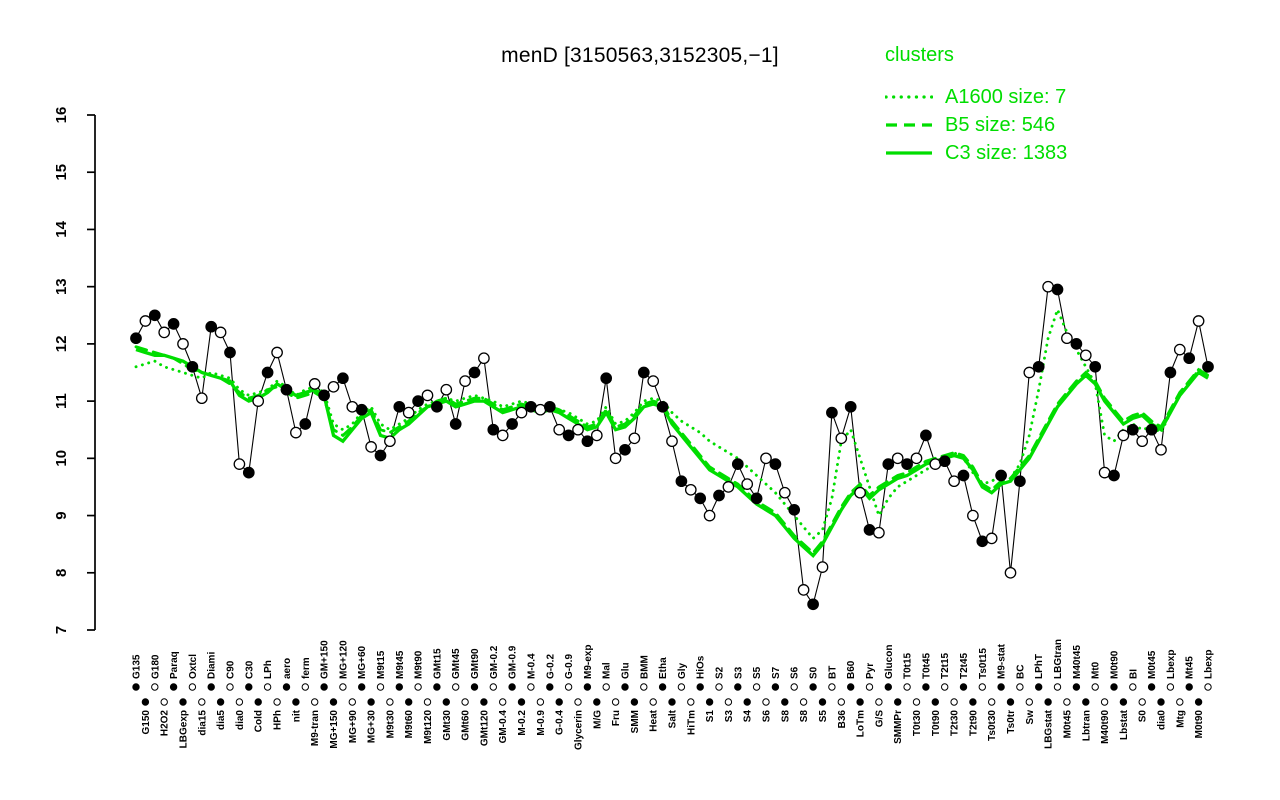 This screenshot has width=1280, height=800. I want to click on chart-title: menD [3150563,3152305,−1], so click(640, 55).